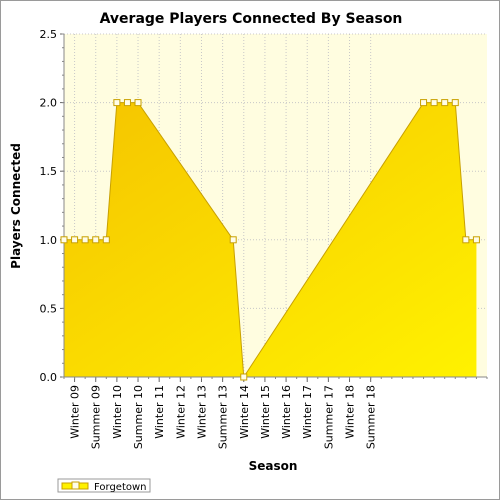 The width and height of the screenshot is (500, 501). I want to click on x-tick-label: Winter 17, so click(307, 412).